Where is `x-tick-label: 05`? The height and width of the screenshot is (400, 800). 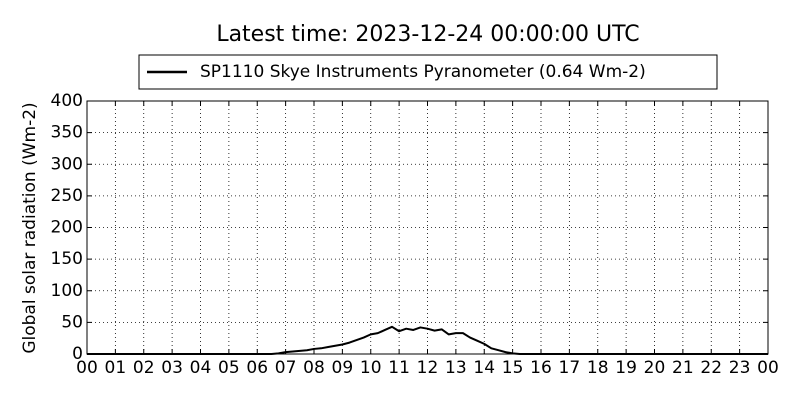 x-tick-label: 05 is located at coordinates (229, 368).